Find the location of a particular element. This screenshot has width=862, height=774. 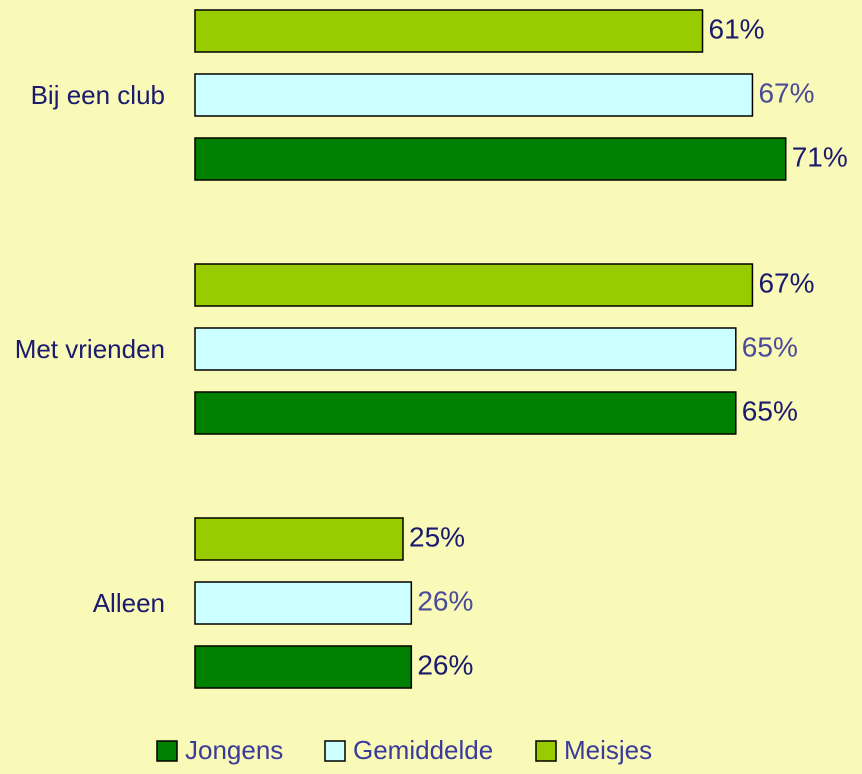

legend-label: Gemiddelde is located at coordinates (423, 750).